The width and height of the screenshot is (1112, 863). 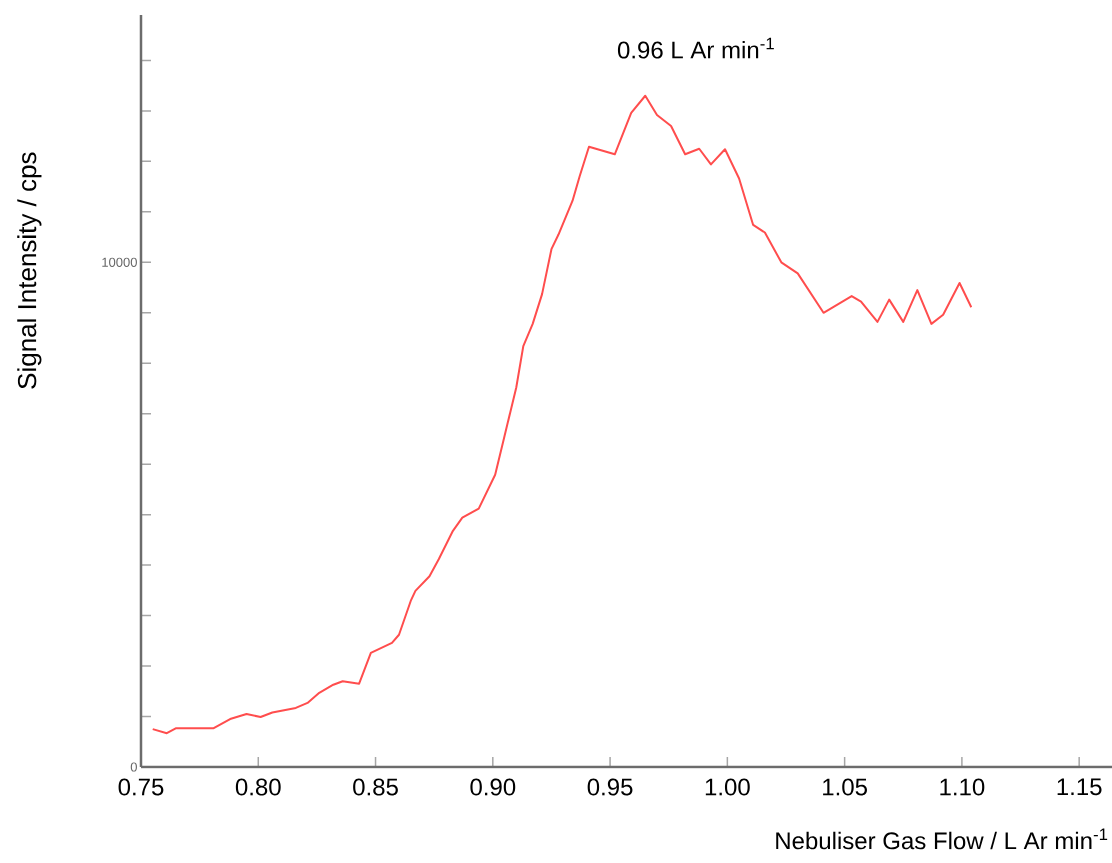 I want to click on x-tick-label: 0.75, so click(x=141, y=787).